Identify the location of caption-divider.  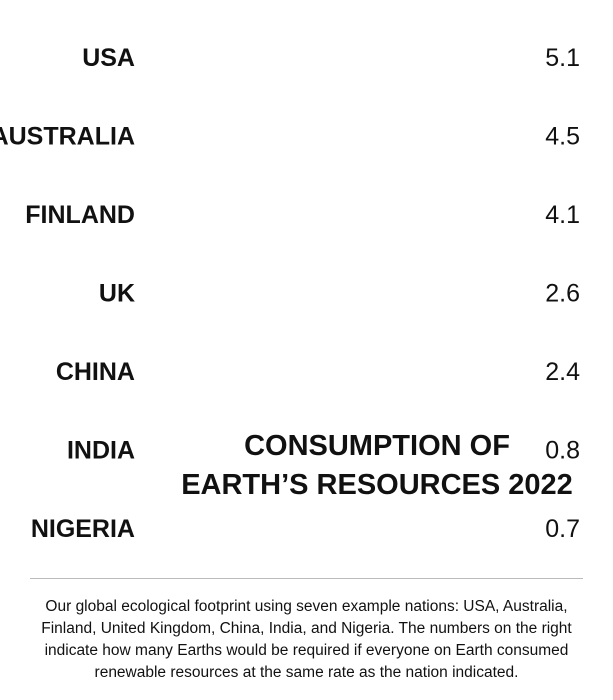
(306, 578).